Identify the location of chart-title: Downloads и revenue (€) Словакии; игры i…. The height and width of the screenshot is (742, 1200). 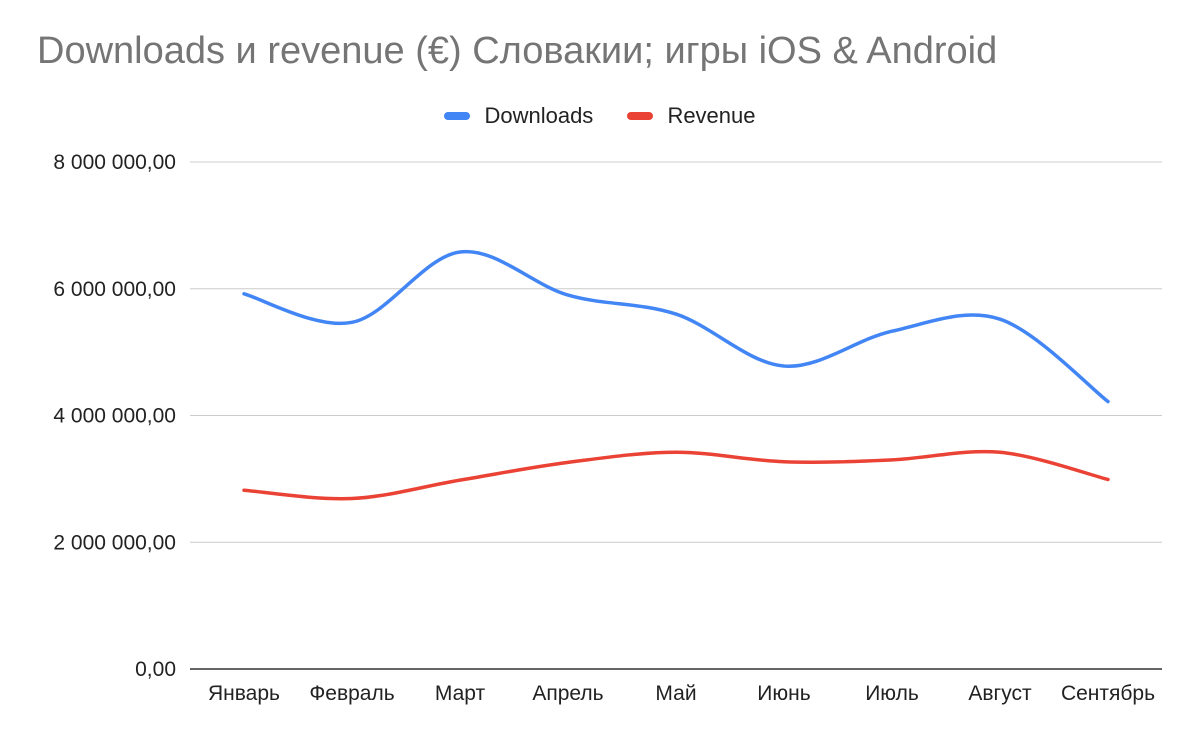
(517, 51).